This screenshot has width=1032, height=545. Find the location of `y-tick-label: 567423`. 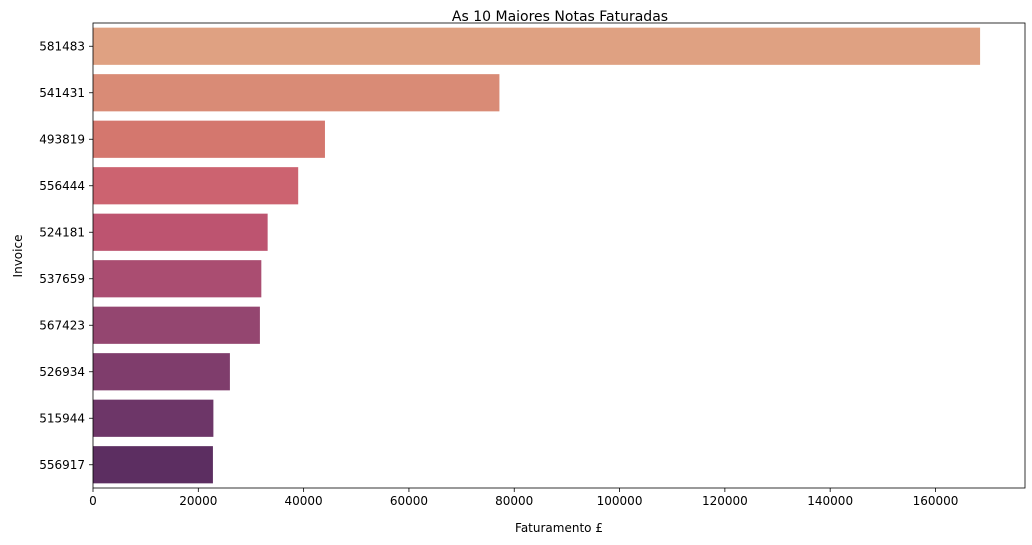

y-tick-label: 567423 is located at coordinates (62, 325).